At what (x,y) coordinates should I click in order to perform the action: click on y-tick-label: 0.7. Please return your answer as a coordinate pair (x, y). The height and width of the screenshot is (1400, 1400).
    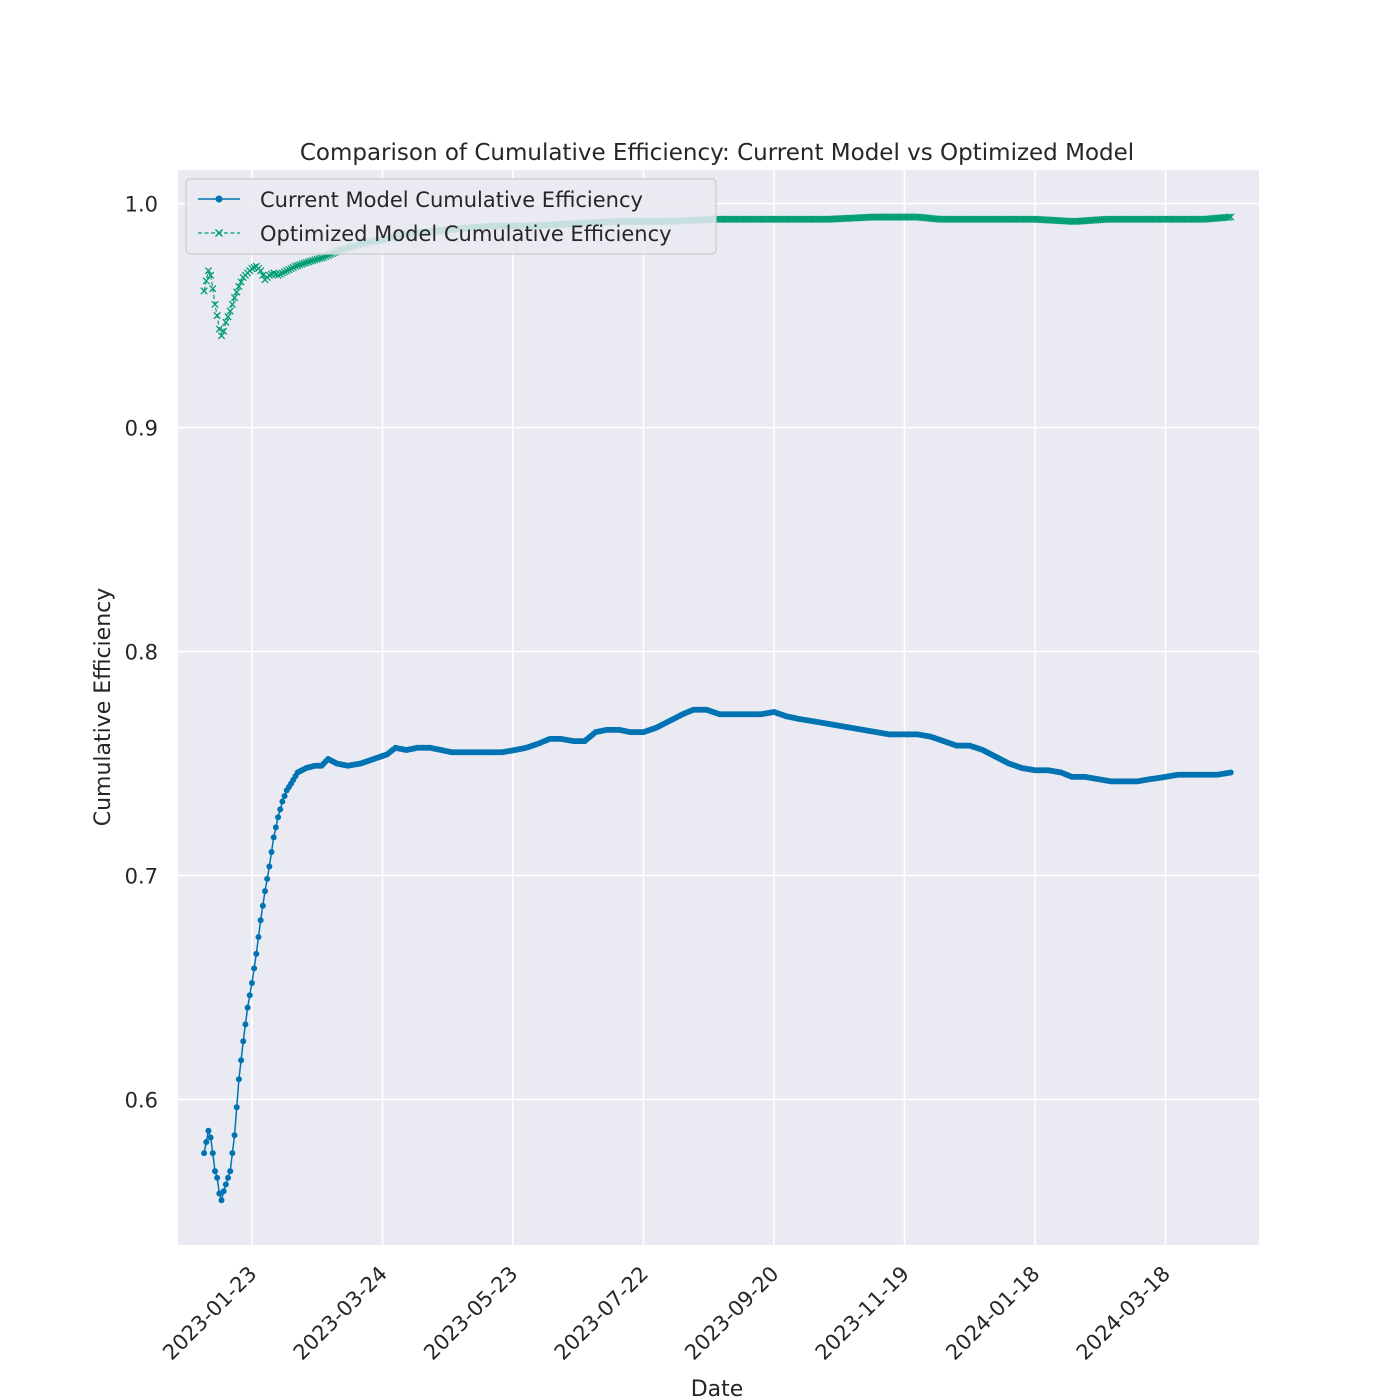
    Looking at the image, I should click on (141, 876).